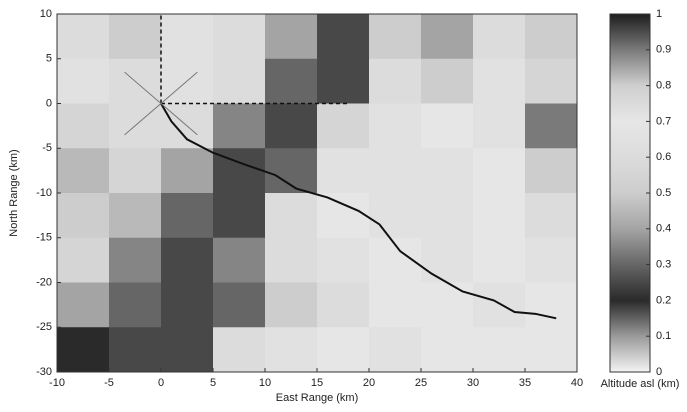 The image size is (687, 412). Describe the element at coordinates (663, 121) in the screenshot. I see `colorbar-tick-label: 0.7` at that location.